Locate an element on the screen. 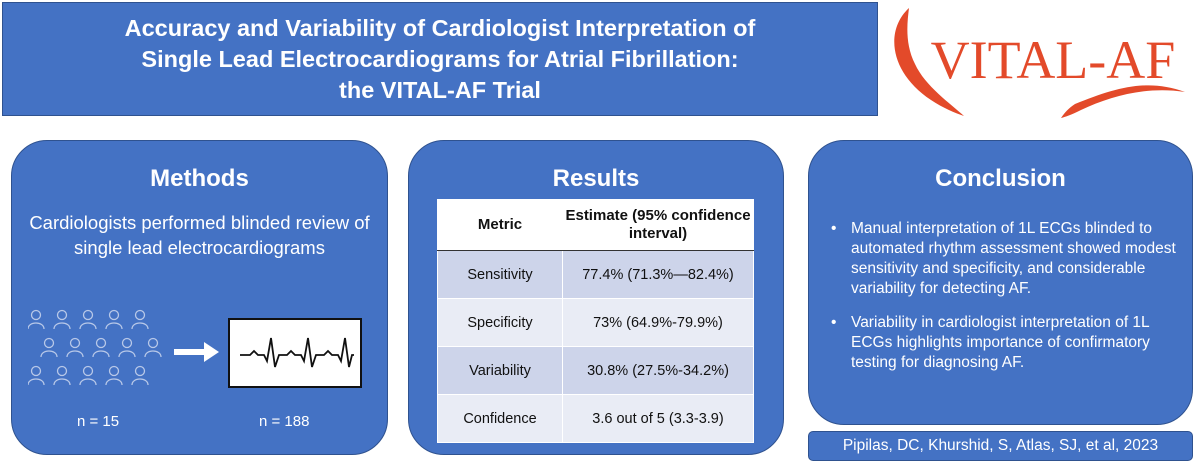 The width and height of the screenshot is (1200, 463). results-title: Results is located at coordinates (596, 178).